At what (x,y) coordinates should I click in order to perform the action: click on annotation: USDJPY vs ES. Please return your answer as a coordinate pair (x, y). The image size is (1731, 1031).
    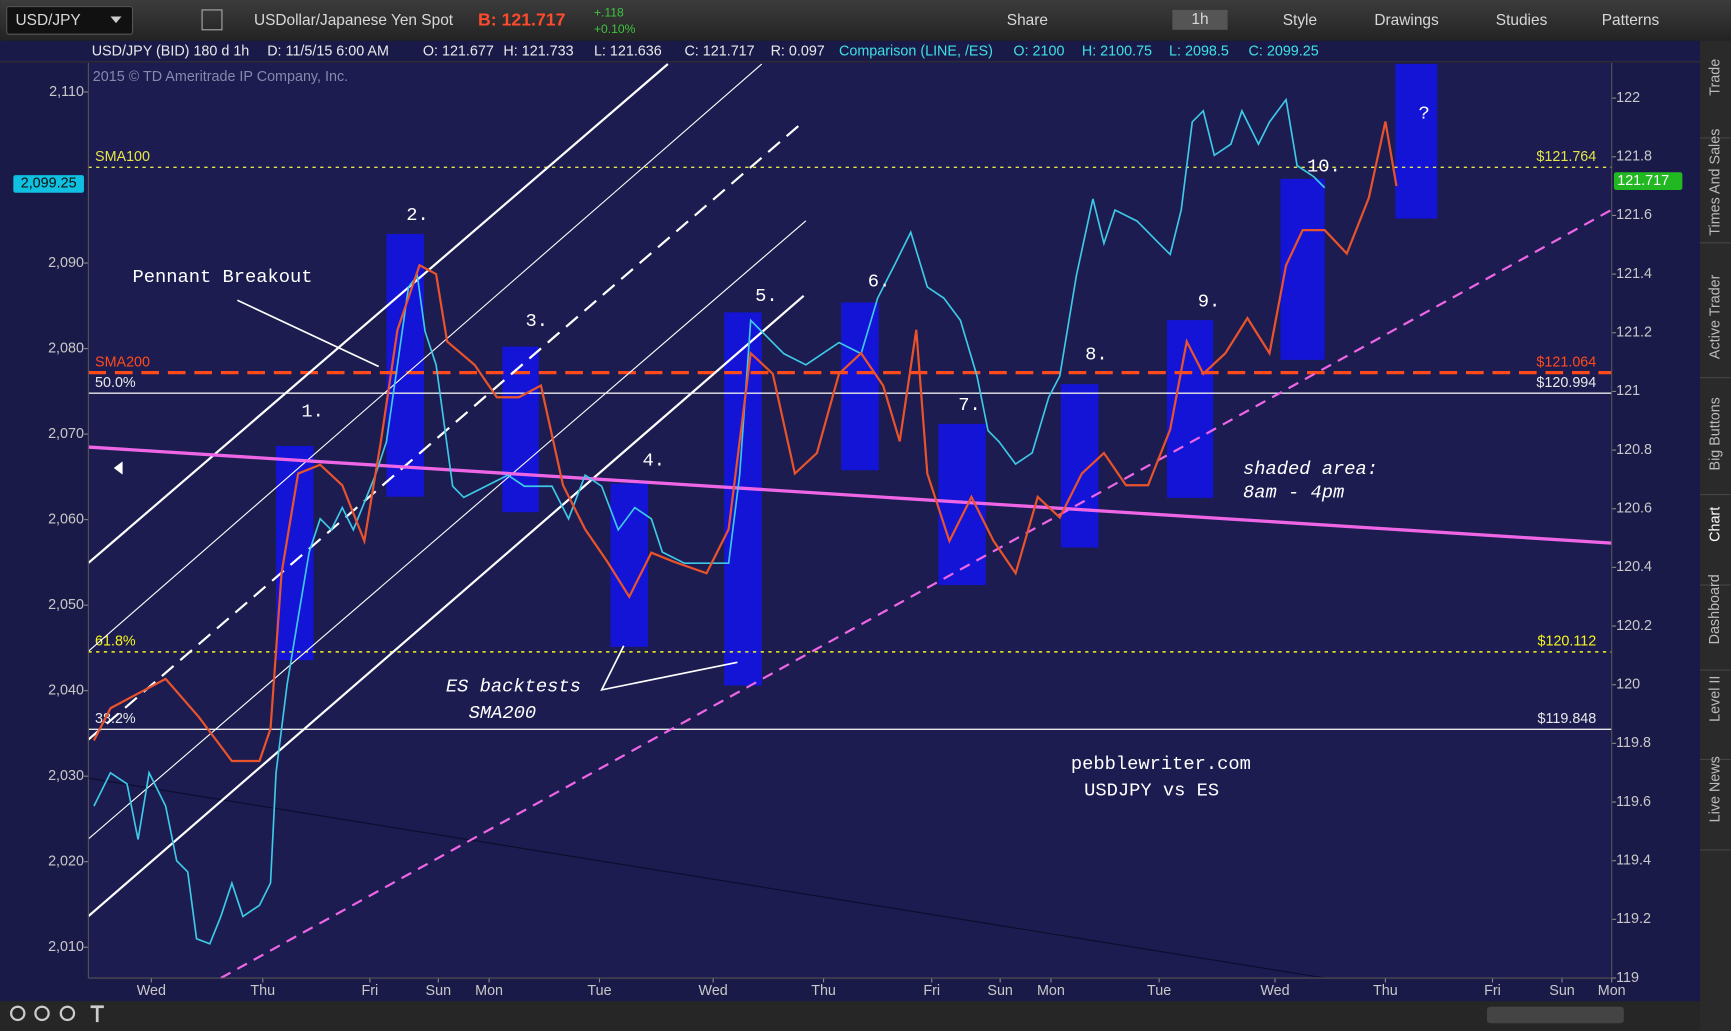
    Looking at the image, I should click on (1151, 790).